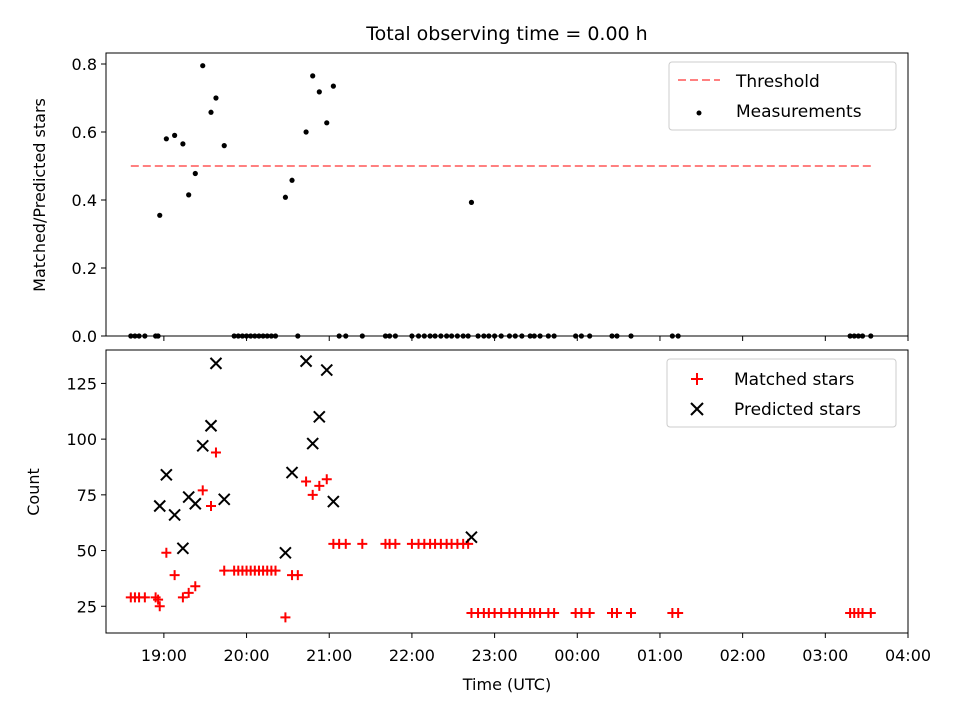 This screenshot has height=720, width=960. What do you see at coordinates (577, 655) in the screenshot?
I see `count-x-tick-label: 00:00` at bounding box center [577, 655].